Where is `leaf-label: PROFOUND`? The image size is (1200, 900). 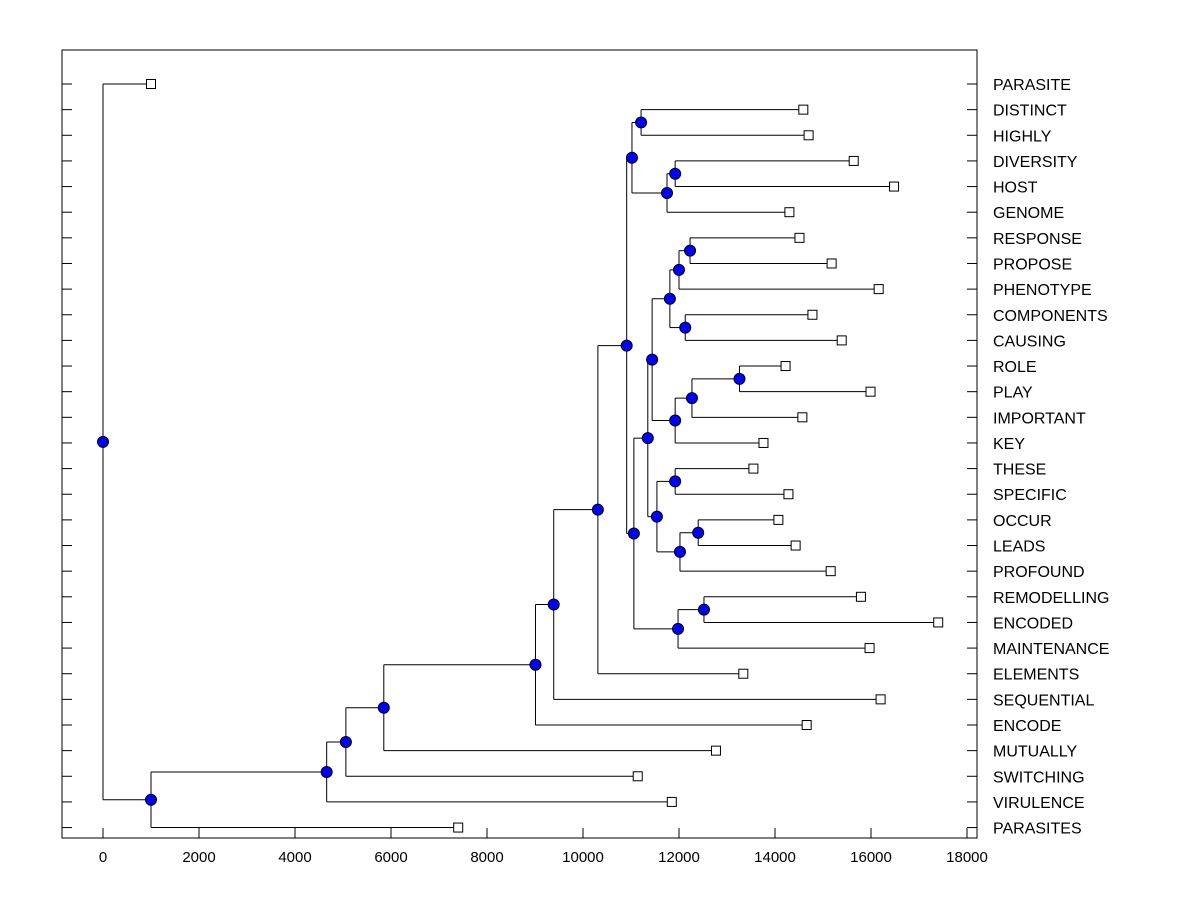 leaf-label: PROFOUND is located at coordinates (1039, 572).